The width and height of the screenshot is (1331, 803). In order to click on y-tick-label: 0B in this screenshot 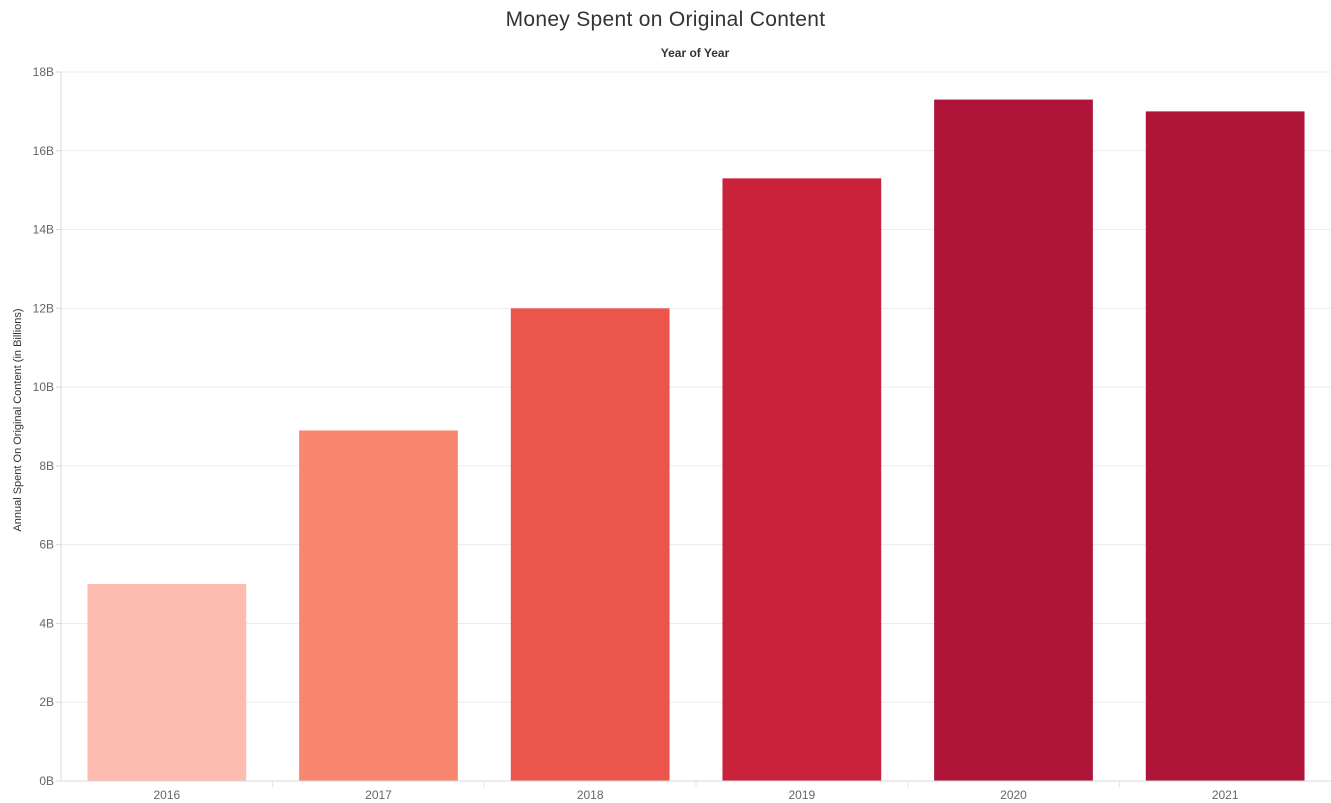, I will do `click(46, 781)`.